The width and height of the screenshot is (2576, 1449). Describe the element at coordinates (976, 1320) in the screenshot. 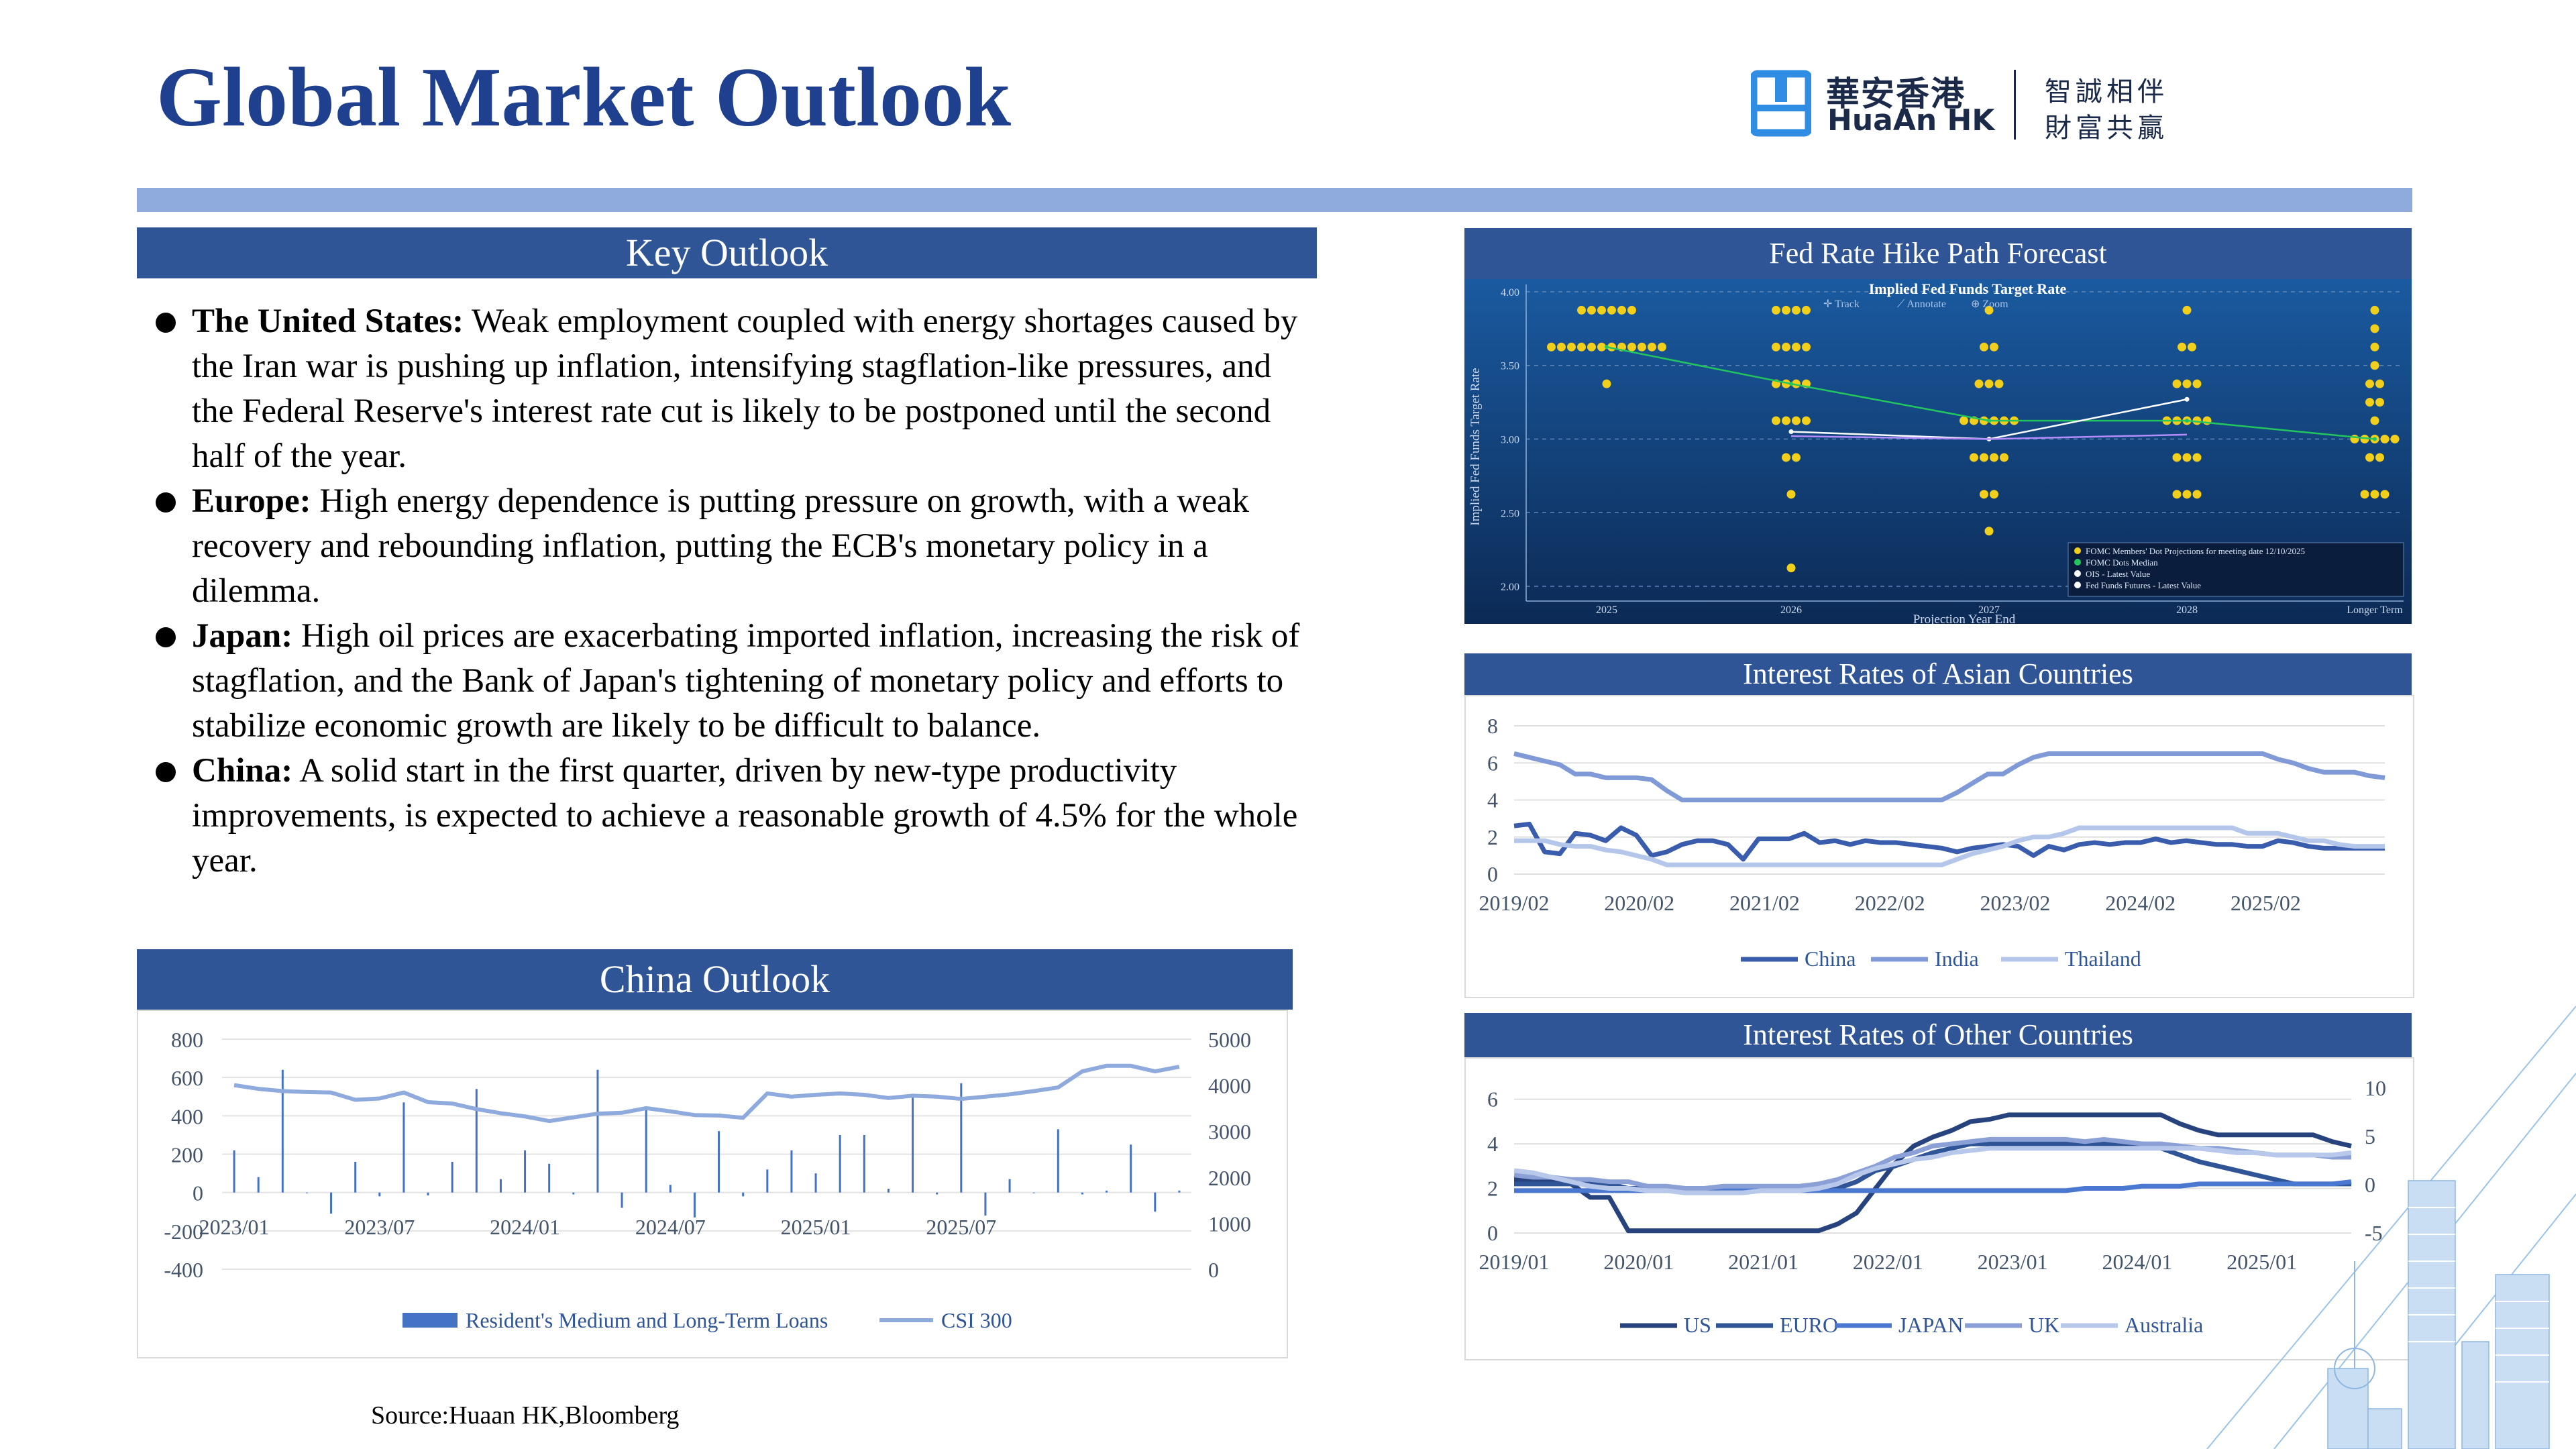

I see `legend-label-csi300: CSI 300` at that location.